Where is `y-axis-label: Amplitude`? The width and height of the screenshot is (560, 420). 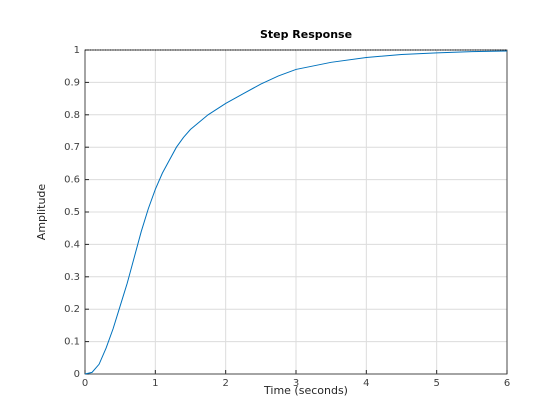
y-axis-label: Amplitude is located at coordinates (41, 212).